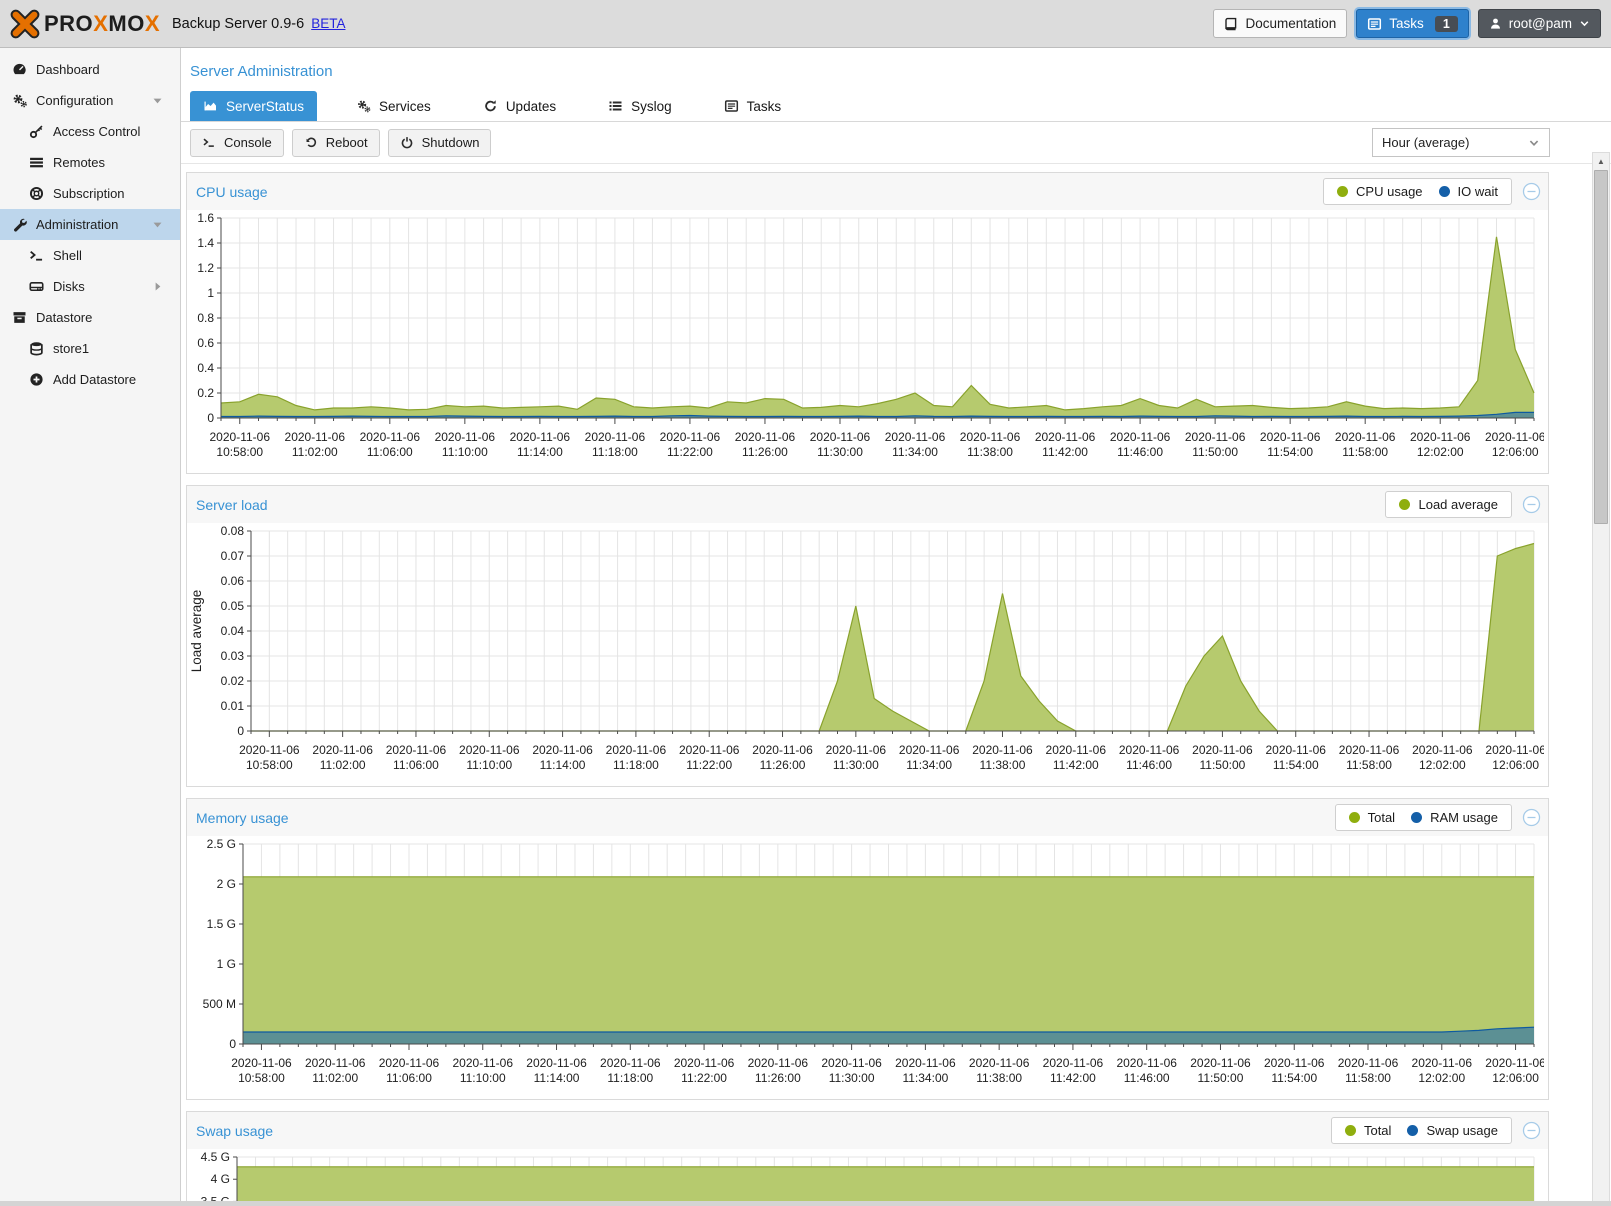  I want to click on tab-serverstatus: ServerStatus, so click(254, 106).